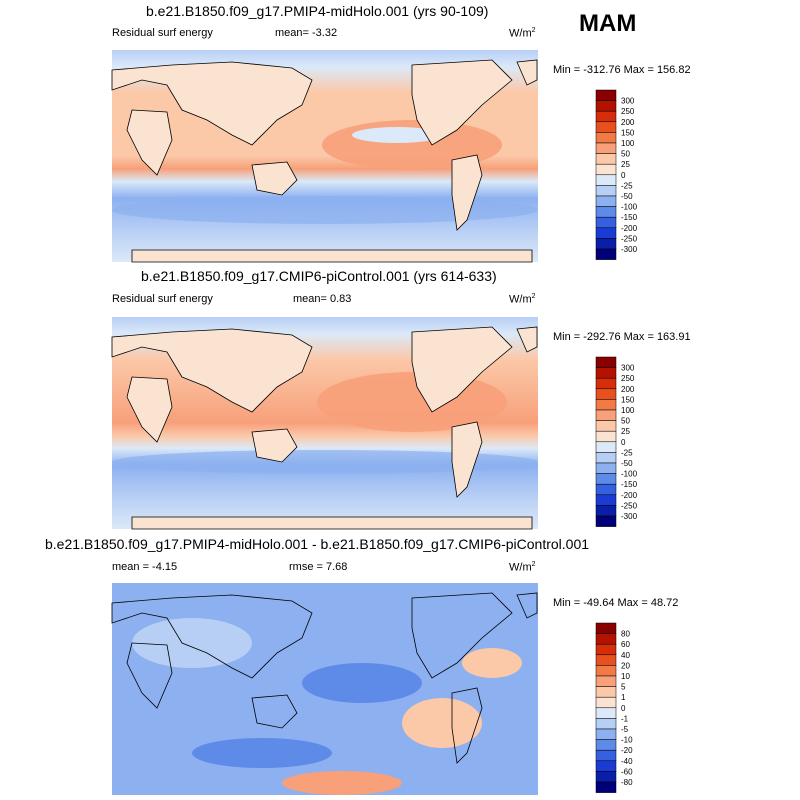 This screenshot has width=800, height=800. I want to click on season-label: MAM, so click(608, 23).